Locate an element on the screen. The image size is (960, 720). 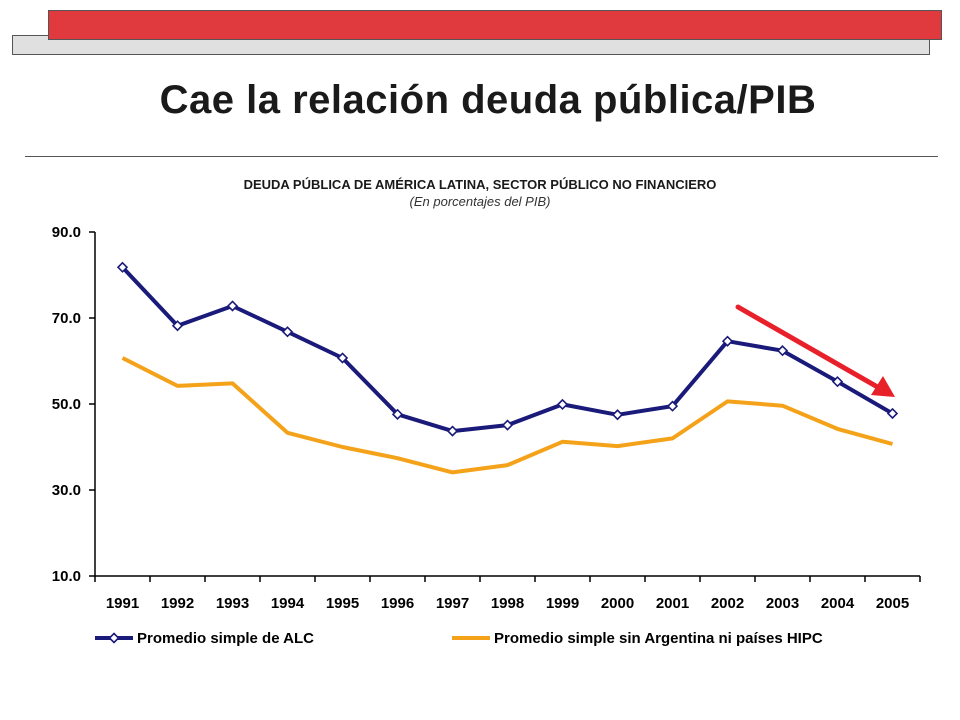
chart-annotation is located at coordinates (815, 350).